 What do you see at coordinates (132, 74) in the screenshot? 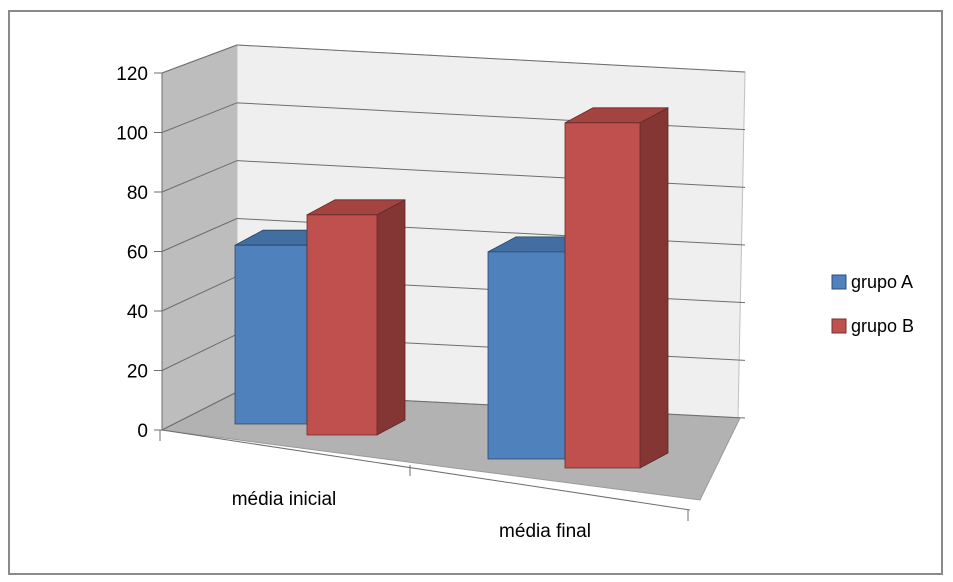
I see `y-tick-label: 120` at bounding box center [132, 74].